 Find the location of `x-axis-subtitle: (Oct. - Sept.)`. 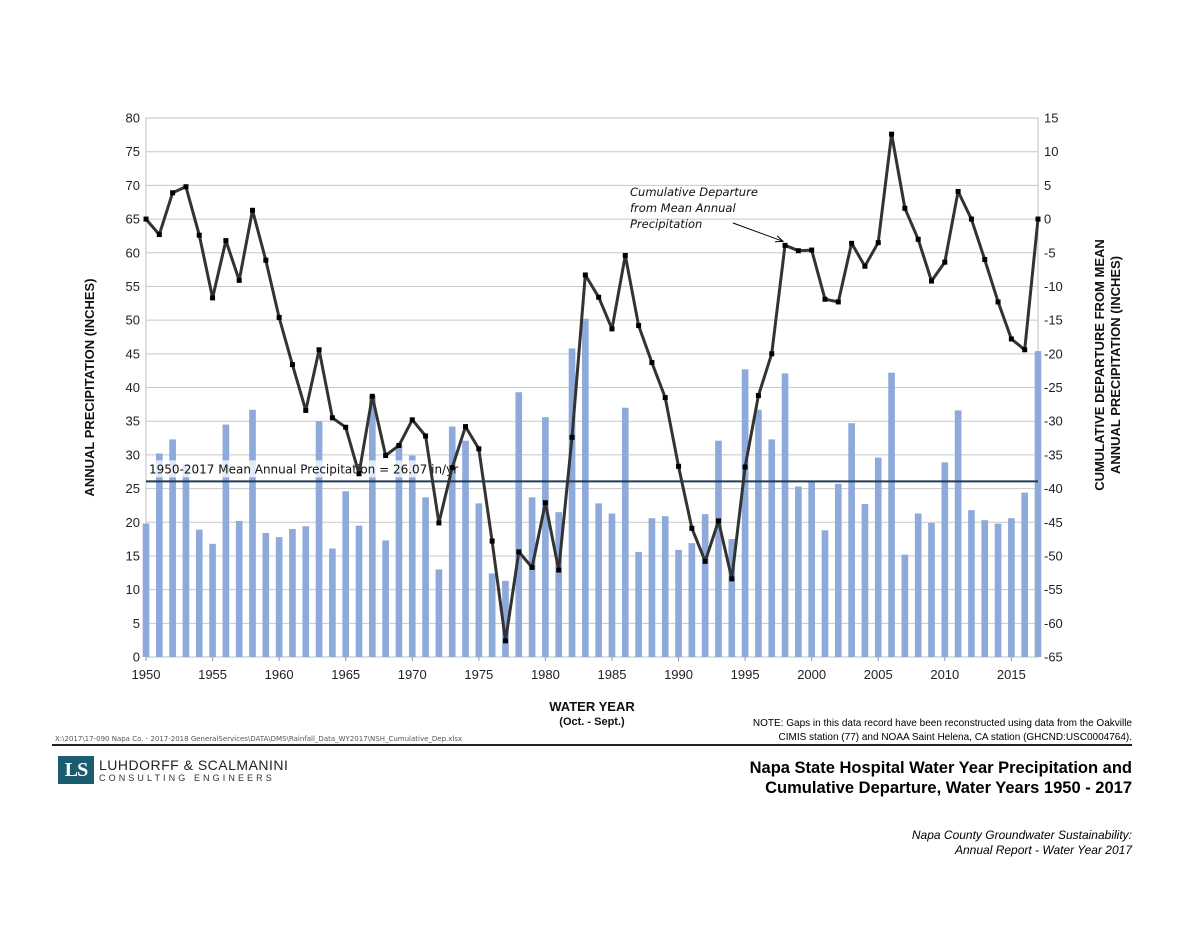

x-axis-subtitle: (Oct. - Sept.) is located at coordinates (592, 722).